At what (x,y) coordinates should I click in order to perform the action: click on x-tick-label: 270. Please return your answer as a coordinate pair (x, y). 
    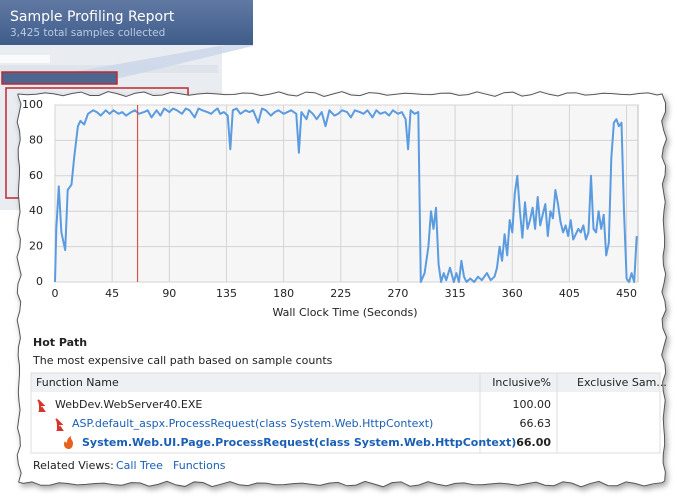
    Looking at the image, I should click on (397, 293).